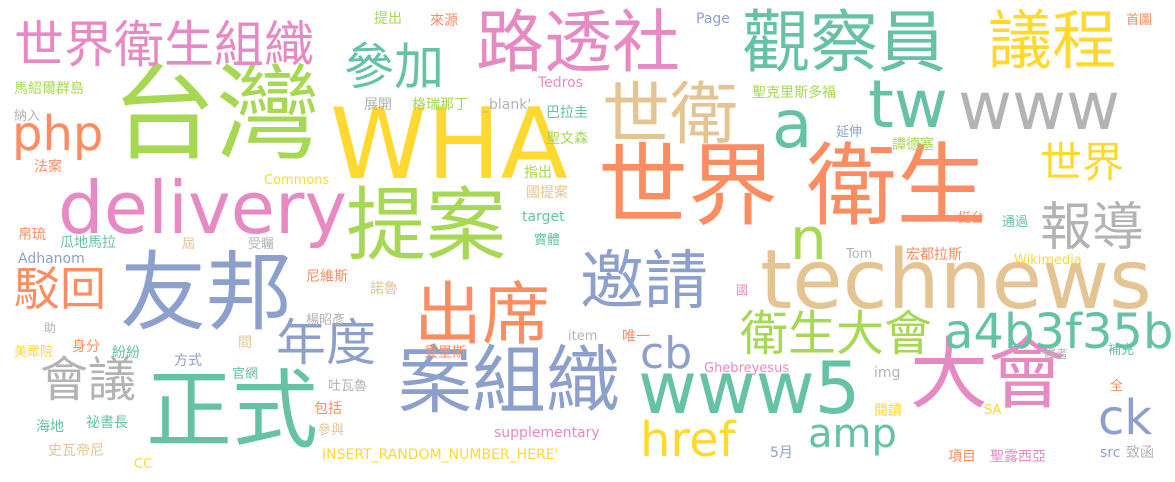 The height and width of the screenshot is (482, 1175). Describe the element at coordinates (1110, 453) in the screenshot. I see `word-small-src: src` at that location.